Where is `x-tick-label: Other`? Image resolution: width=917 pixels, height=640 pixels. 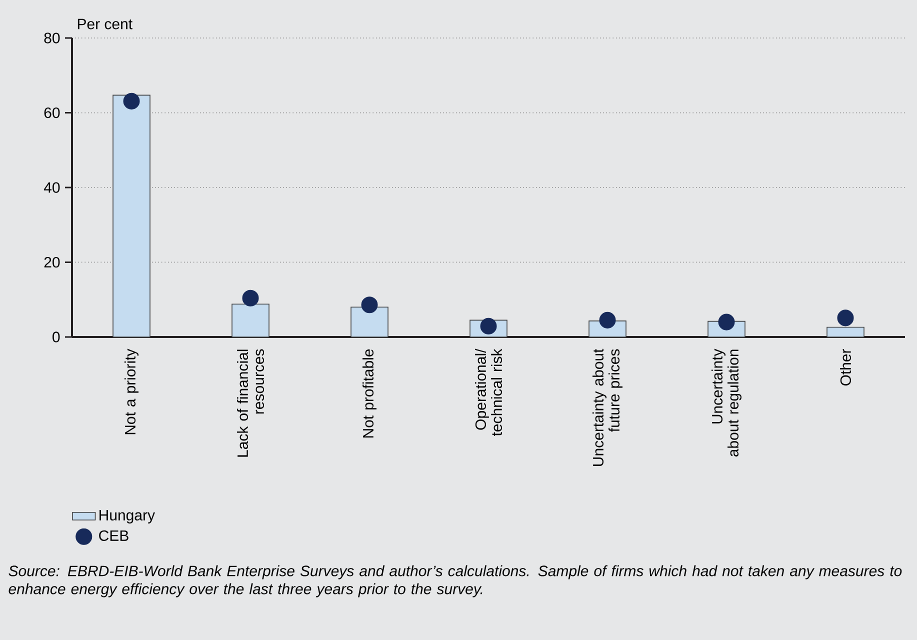 x-tick-label: Other is located at coordinates (846, 367).